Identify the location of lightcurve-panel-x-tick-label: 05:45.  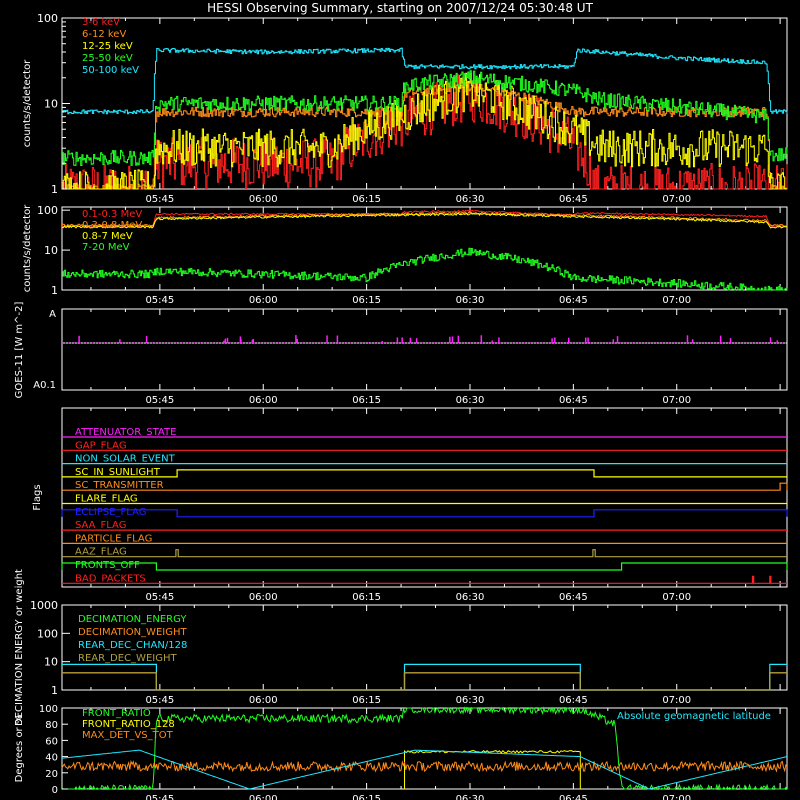
(159, 199).